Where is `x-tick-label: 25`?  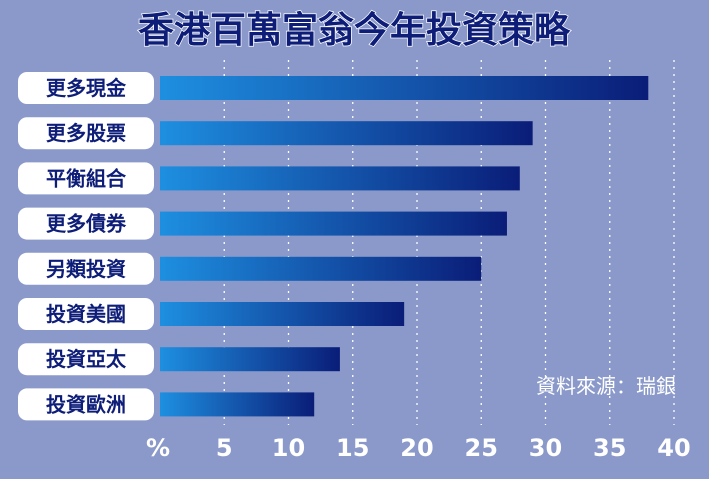
x-tick-label: 25 is located at coordinates (481, 448).